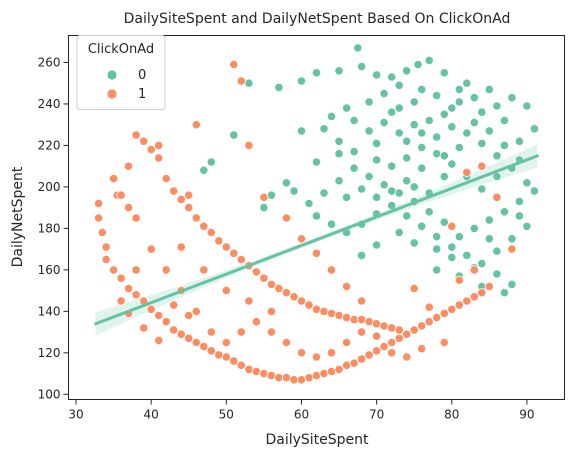 The height and width of the screenshot is (457, 575). Describe the element at coordinates (49, 62) in the screenshot. I see `y-tick-label: 260` at that location.